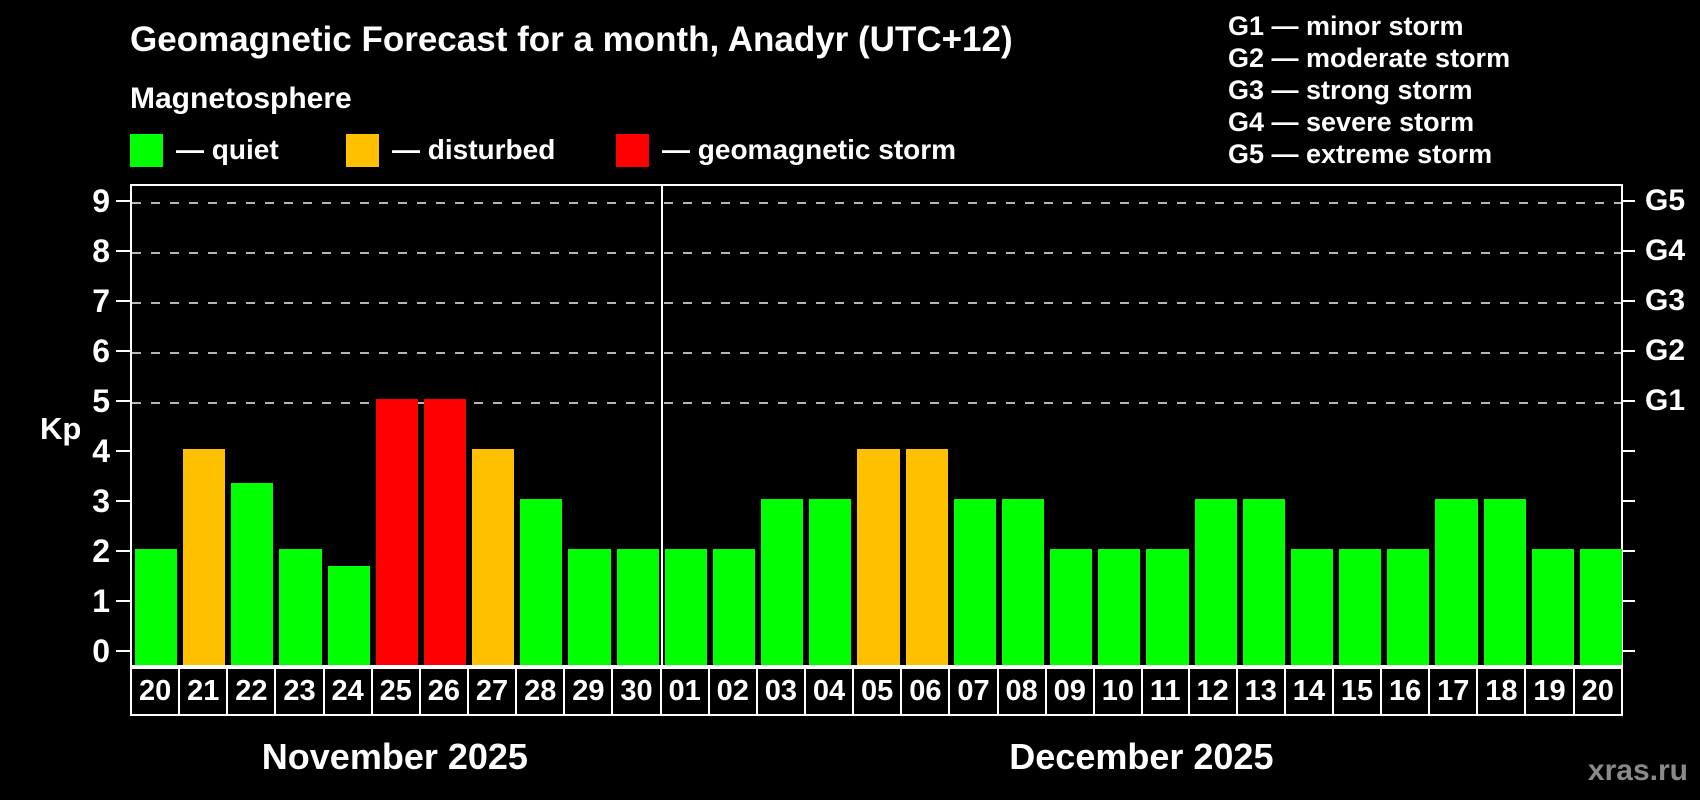 This screenshot has height=800, width=1700. Describe the element at coordinates (632, 150) in the screenshot. I see `legend-swatch-storm-icon` at that location.